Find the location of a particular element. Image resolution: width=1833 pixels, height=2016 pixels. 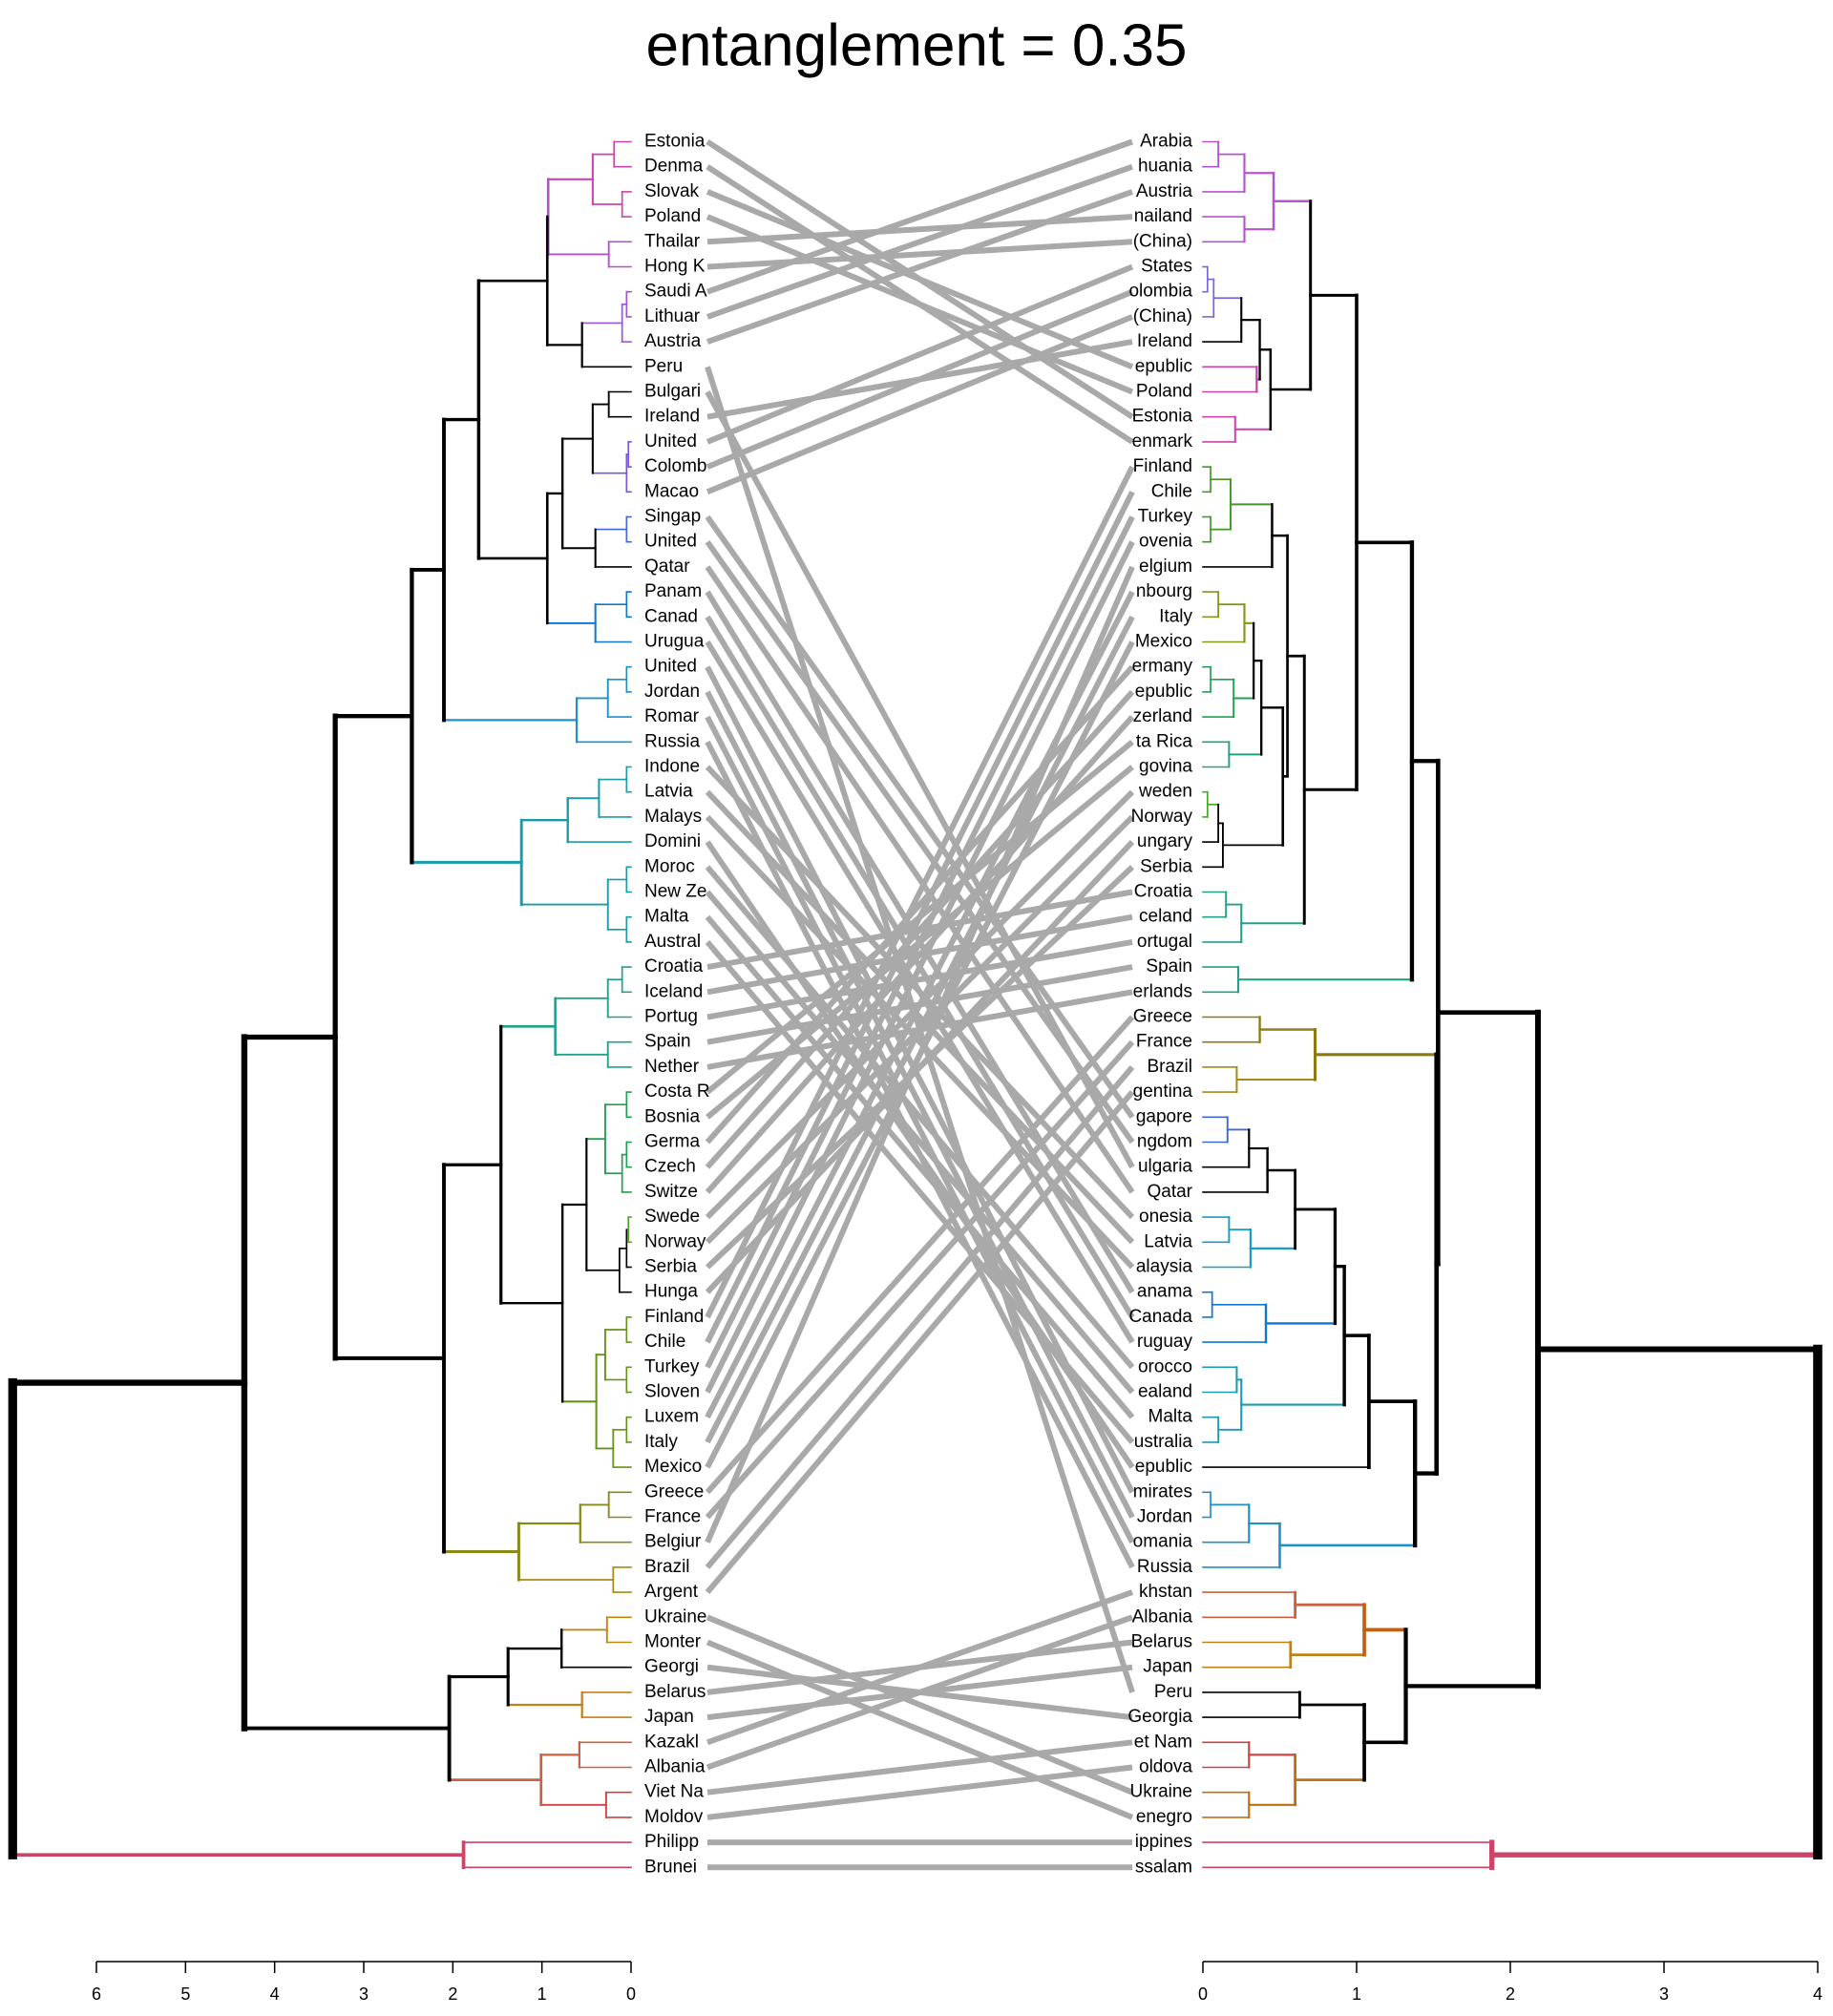

leaf-label: Costa R is located at coordinates (677, 1092).